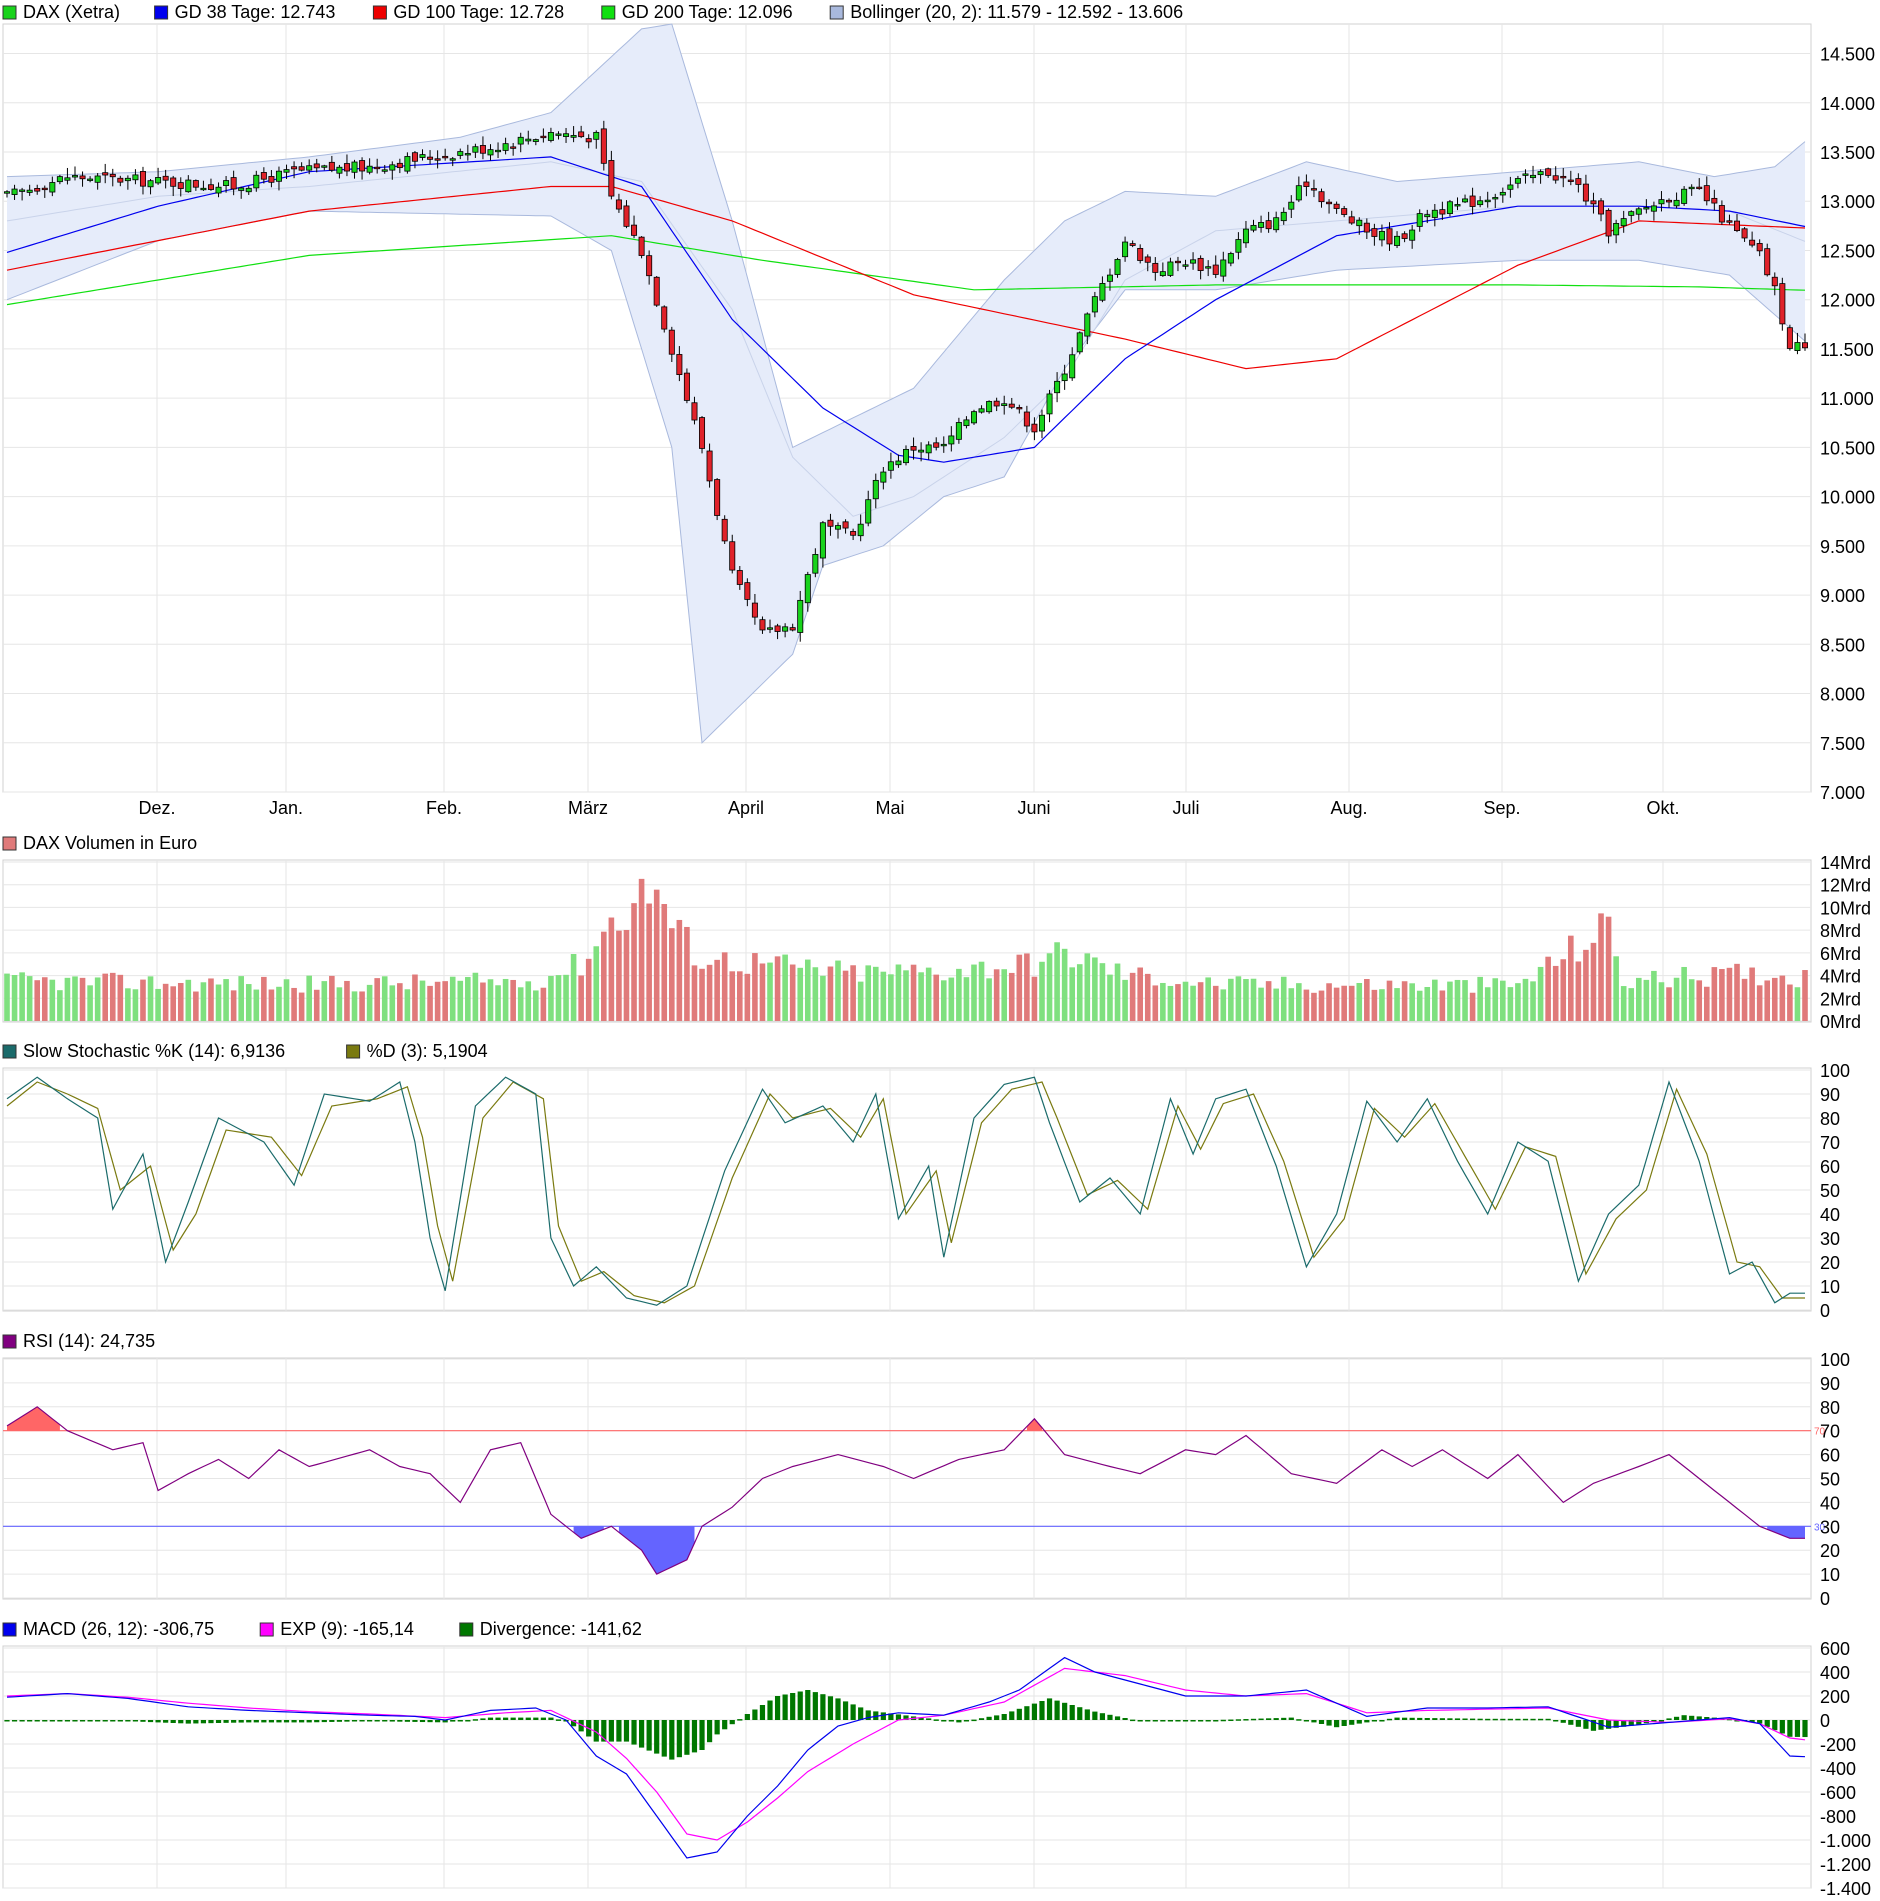 Image resolution: width=1880 pixels, height=1901 pixels. I want to click on stoch-tick-7: 30, so click(1830, 1239).